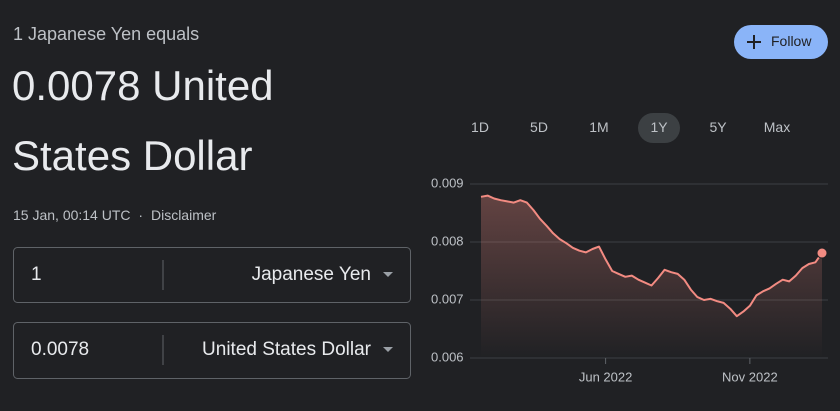 The image size is (840, 411). What do you see at coordinates (630, 128) in the screenshot?
I see `range-tabs: 1D 5D 1M 1Y 5Y Max` at bounding box center [630, 128].